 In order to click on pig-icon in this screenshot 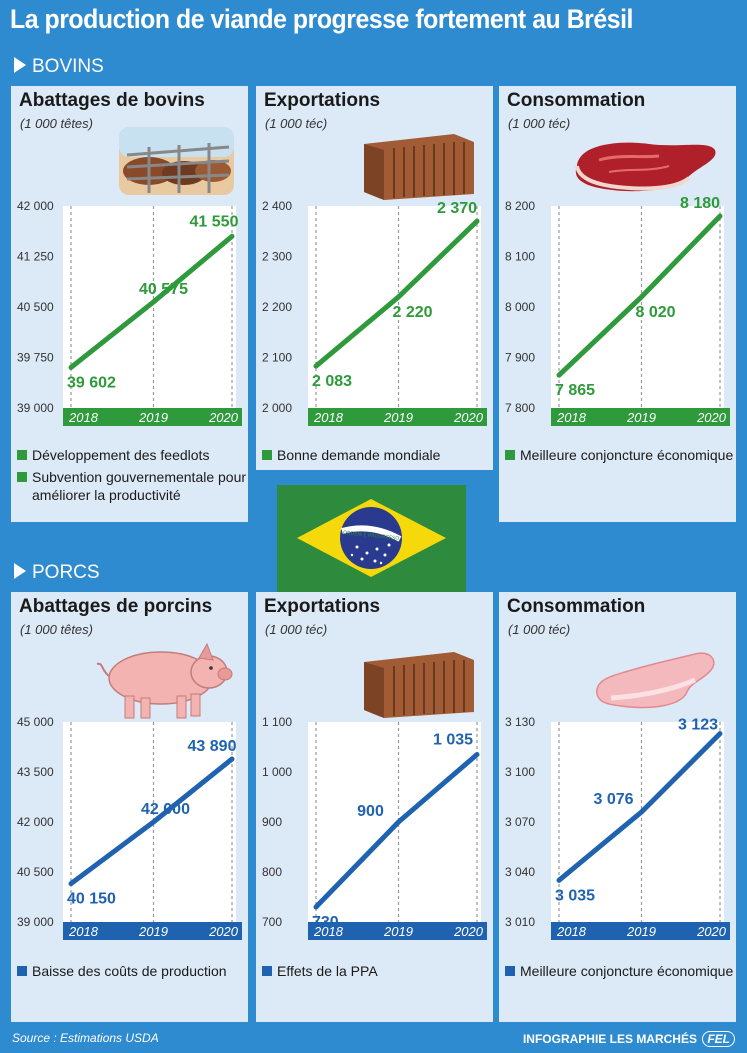, I will do `click(164, 680)`.